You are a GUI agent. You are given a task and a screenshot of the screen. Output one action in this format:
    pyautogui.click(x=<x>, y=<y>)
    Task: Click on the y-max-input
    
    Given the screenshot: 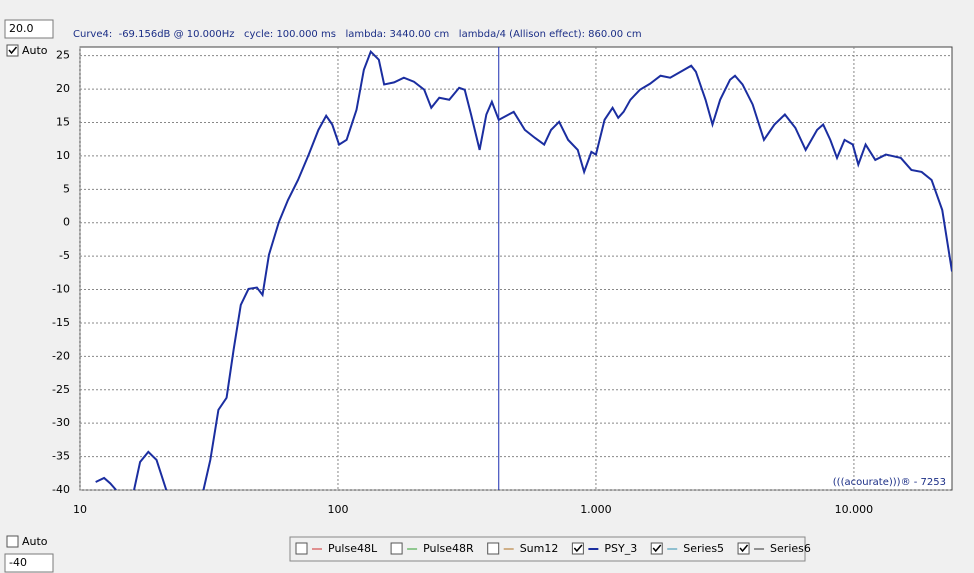 What is the action you would take?
    pyautogui.click(x=29, y=29)
    